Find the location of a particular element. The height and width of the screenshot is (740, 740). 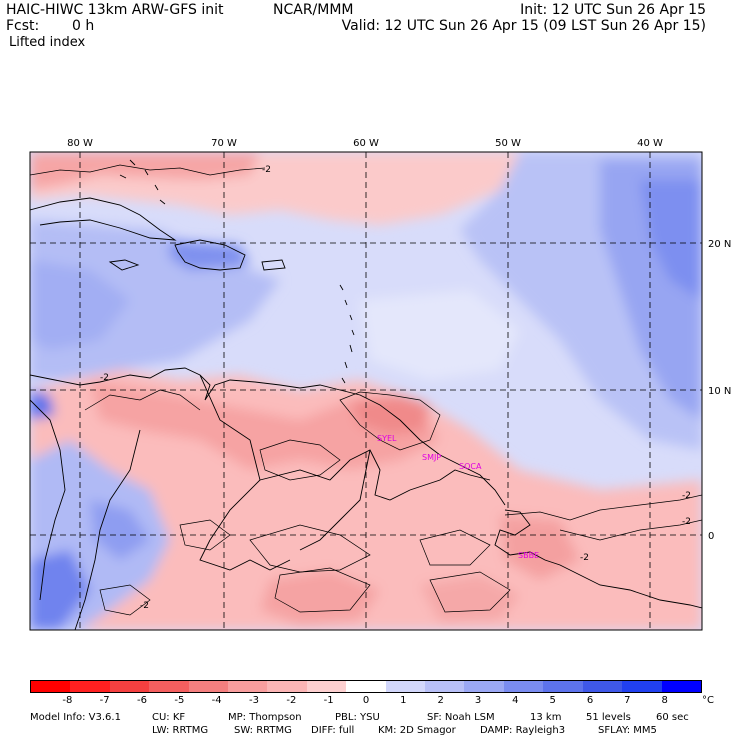

model-info-sflay: SFLAY: MM5 is located at coordinates (627, 730).